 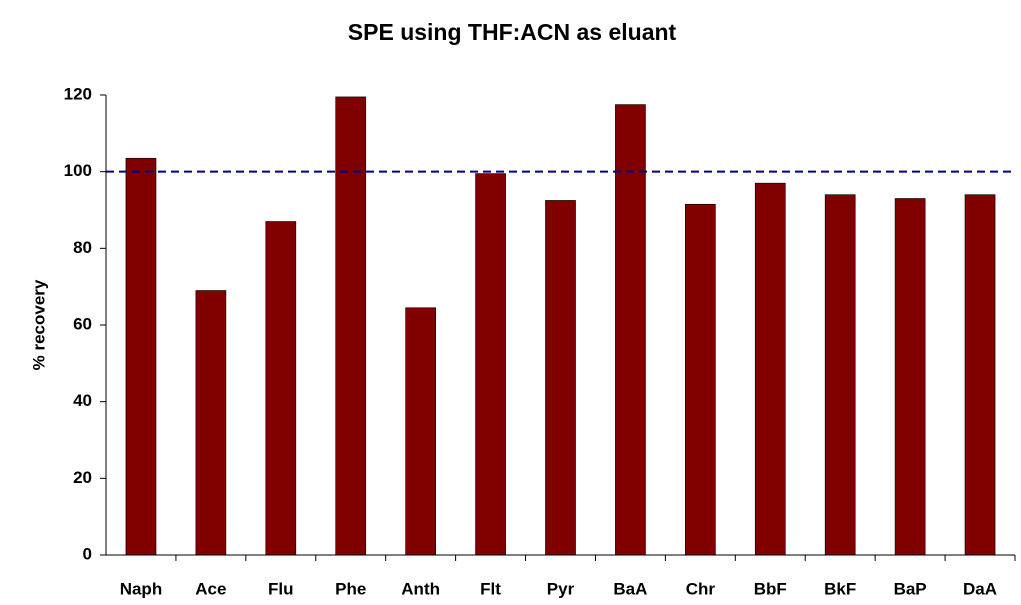 I want to click on x-tick-label: BkF, so click(x=840, y=588).